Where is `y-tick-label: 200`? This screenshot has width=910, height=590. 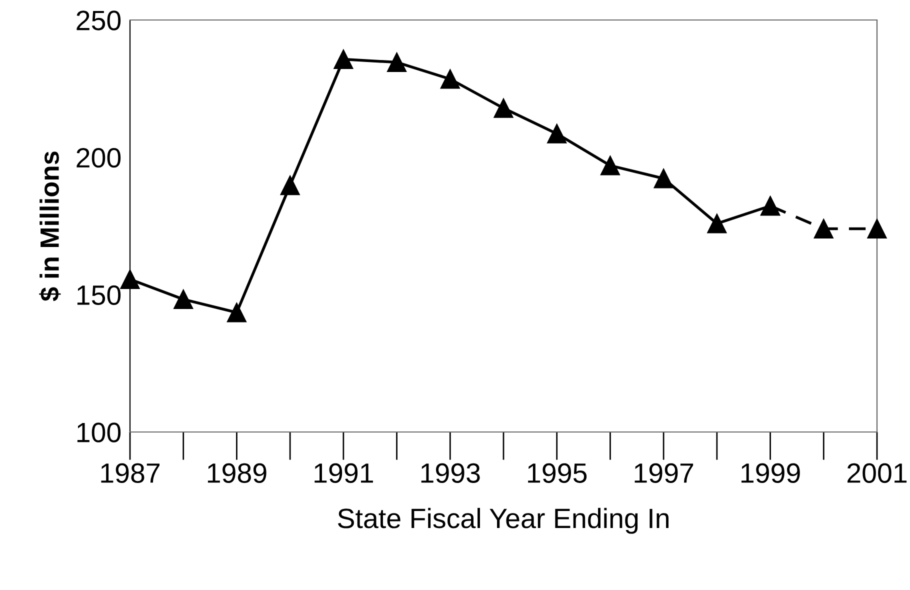 y-tick-label: 200 is located at coordinates (98, 158).